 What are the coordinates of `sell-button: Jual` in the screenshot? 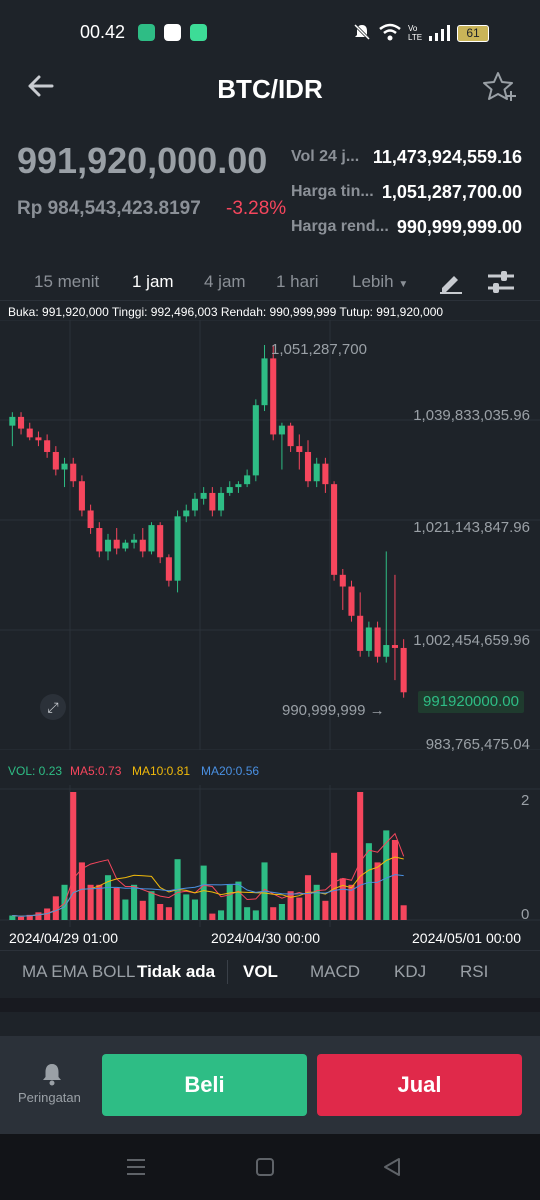 It's located at (419, 1085).